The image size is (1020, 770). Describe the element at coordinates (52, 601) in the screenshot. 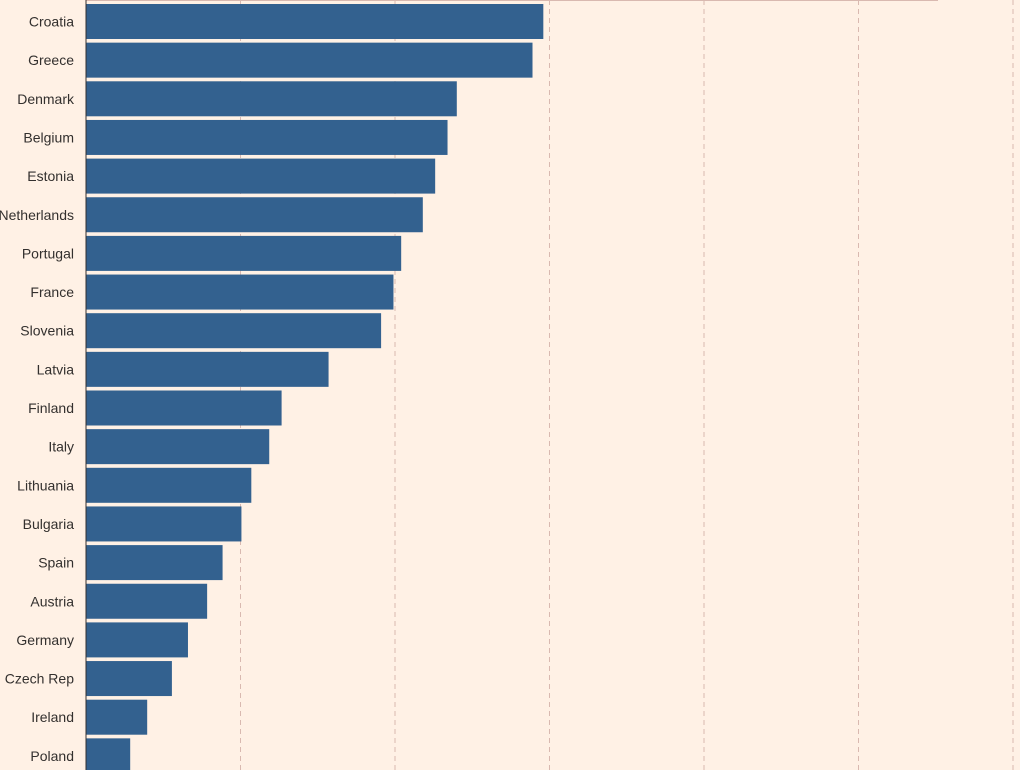

I see `category-label: Austria` at that location.